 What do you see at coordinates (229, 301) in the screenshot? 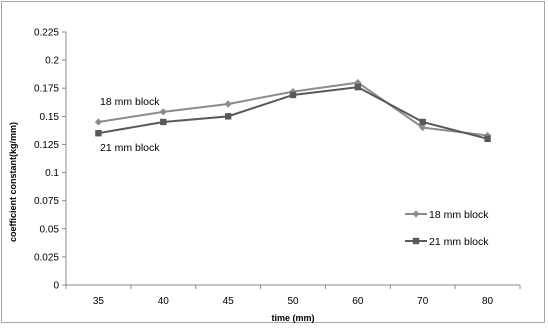
I see `x-tick-label: 45` at bounding box center [229, 301].